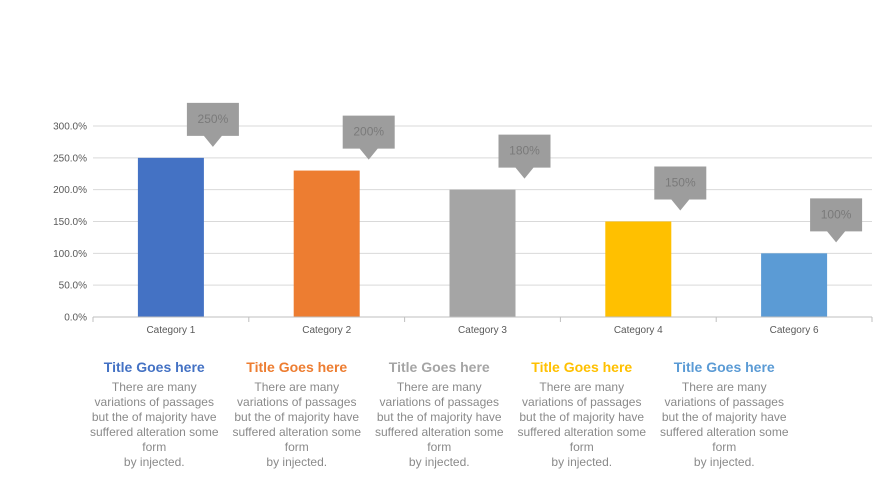 The width and height of the screenshot is (888, 499). What do you see at coordinates (482, 330) in the screenshot?
I see `x-tick-label: Category 3` at bounding box center [482, 330].